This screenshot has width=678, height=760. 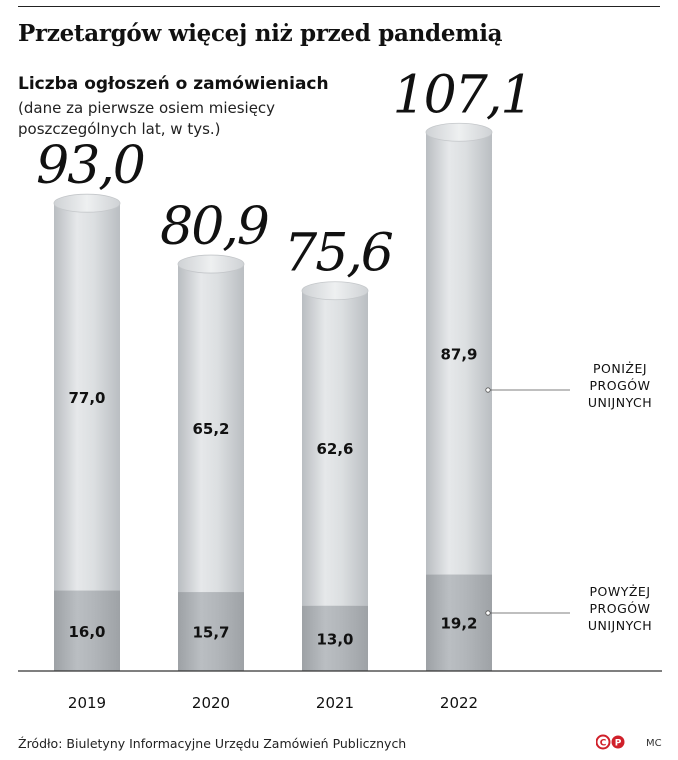 I want to click on bar-segment-above-threshold-2021, so click(x=335, y=638).